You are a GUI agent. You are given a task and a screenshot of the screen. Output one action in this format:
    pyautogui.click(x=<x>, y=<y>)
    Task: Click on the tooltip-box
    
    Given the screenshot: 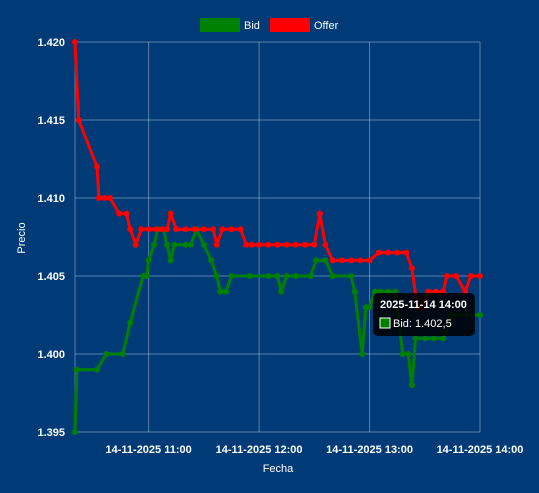 What is the action you would take?
    pyautogui.click(x=424, y=314)
    